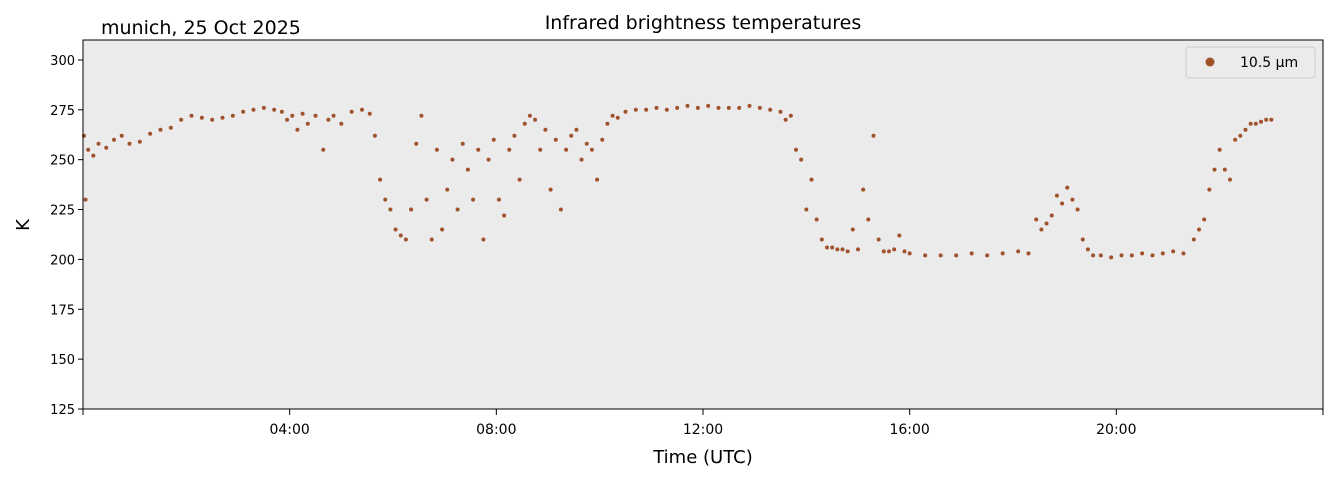  Describe the element at coordinates (66, 236) in the screenshot. I see `y-axis: 125 150 175 200 225 250 275 300` at that location.